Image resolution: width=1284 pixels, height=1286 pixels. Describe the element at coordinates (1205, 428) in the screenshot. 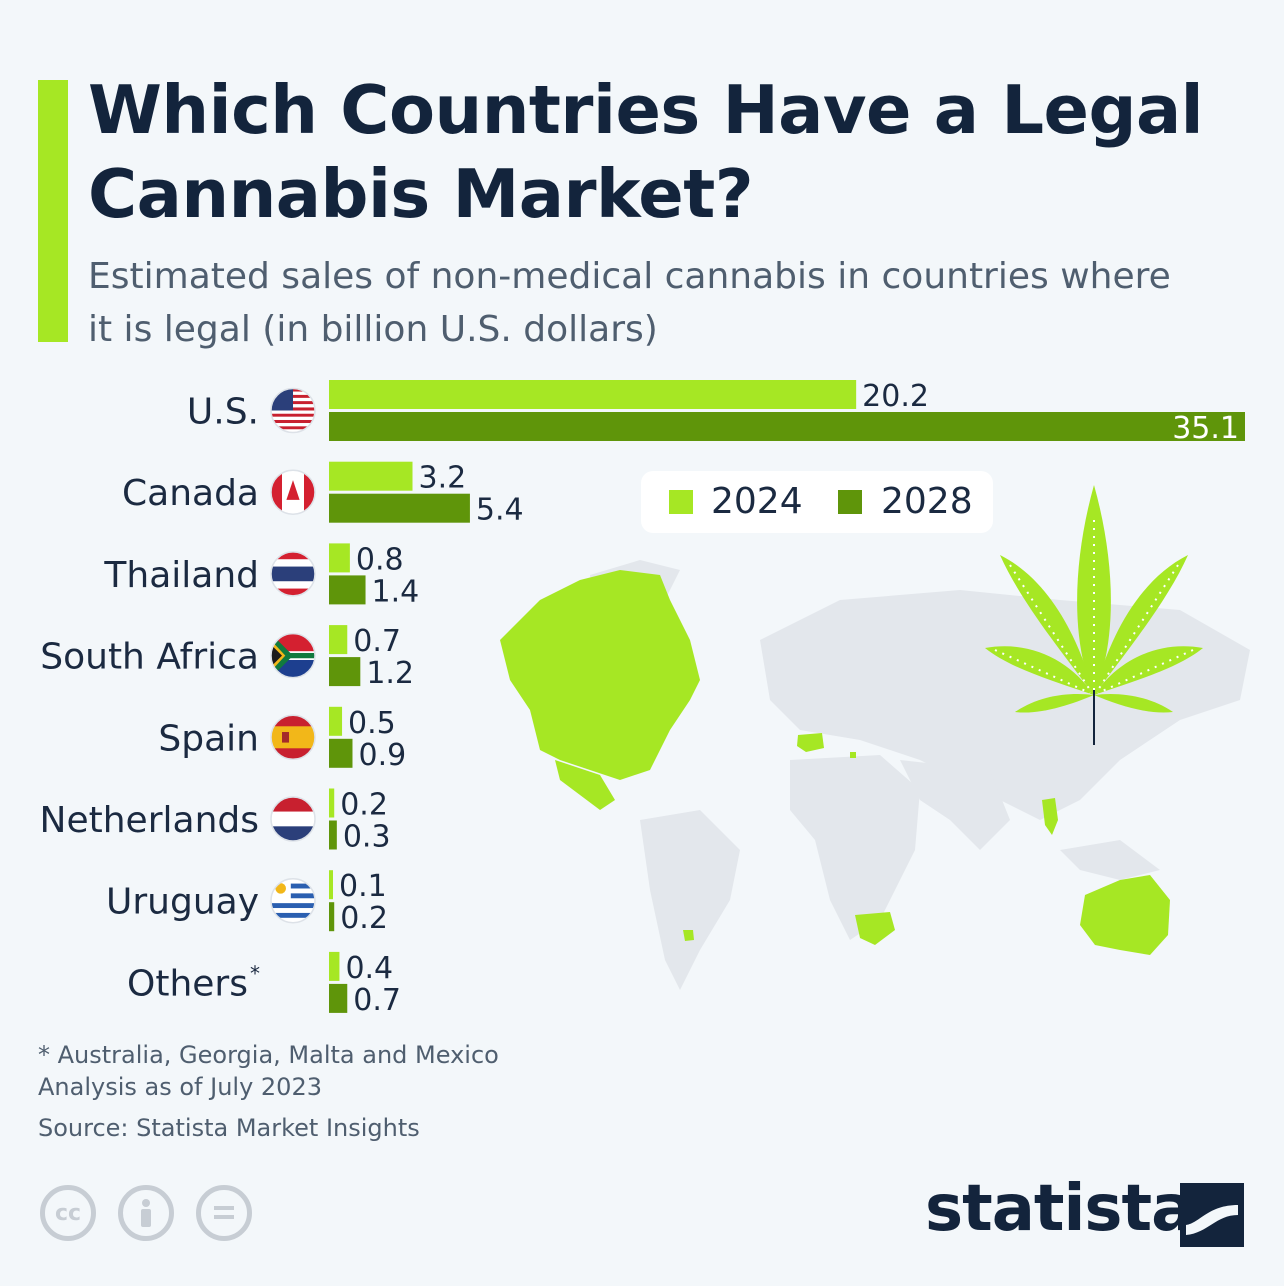

I see `value-label-2028: 35.1` at that location.